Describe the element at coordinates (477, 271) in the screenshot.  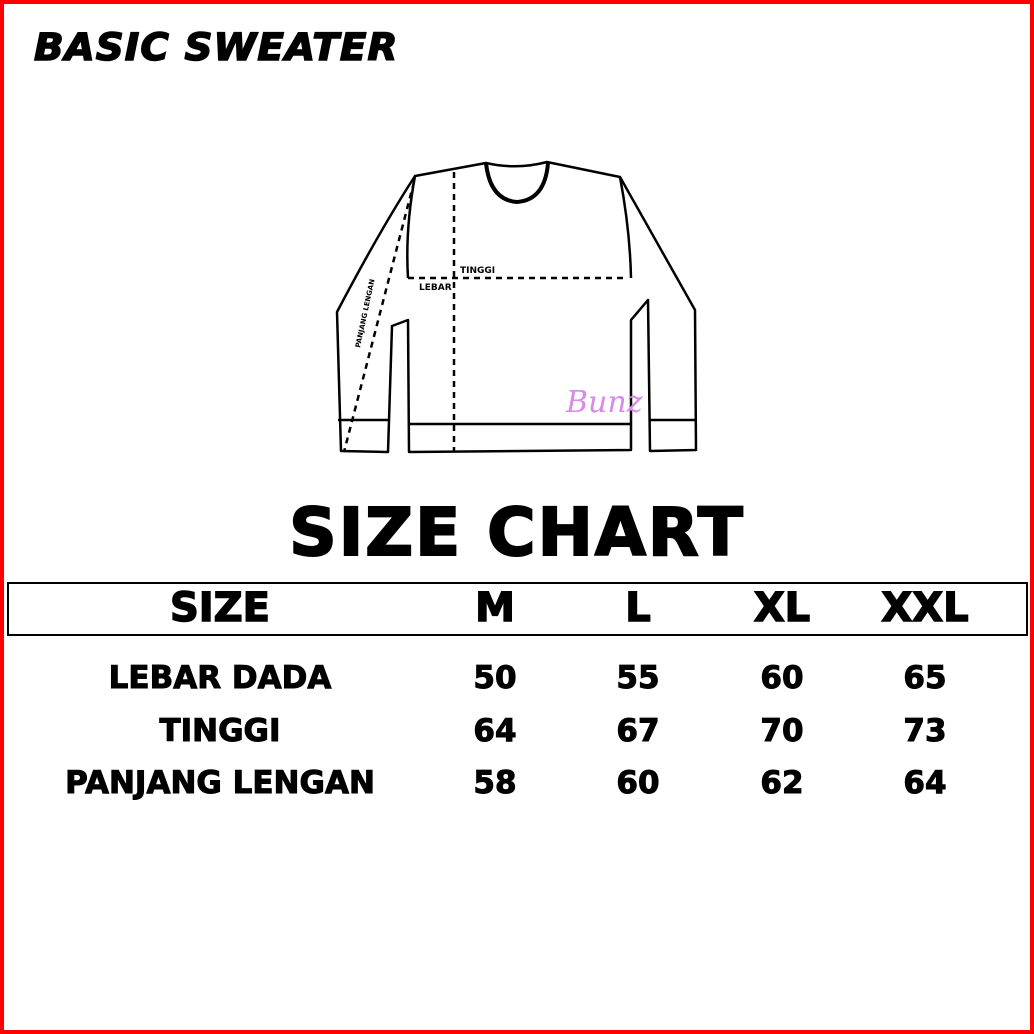
I see `height-label: TINGGI` at that location.